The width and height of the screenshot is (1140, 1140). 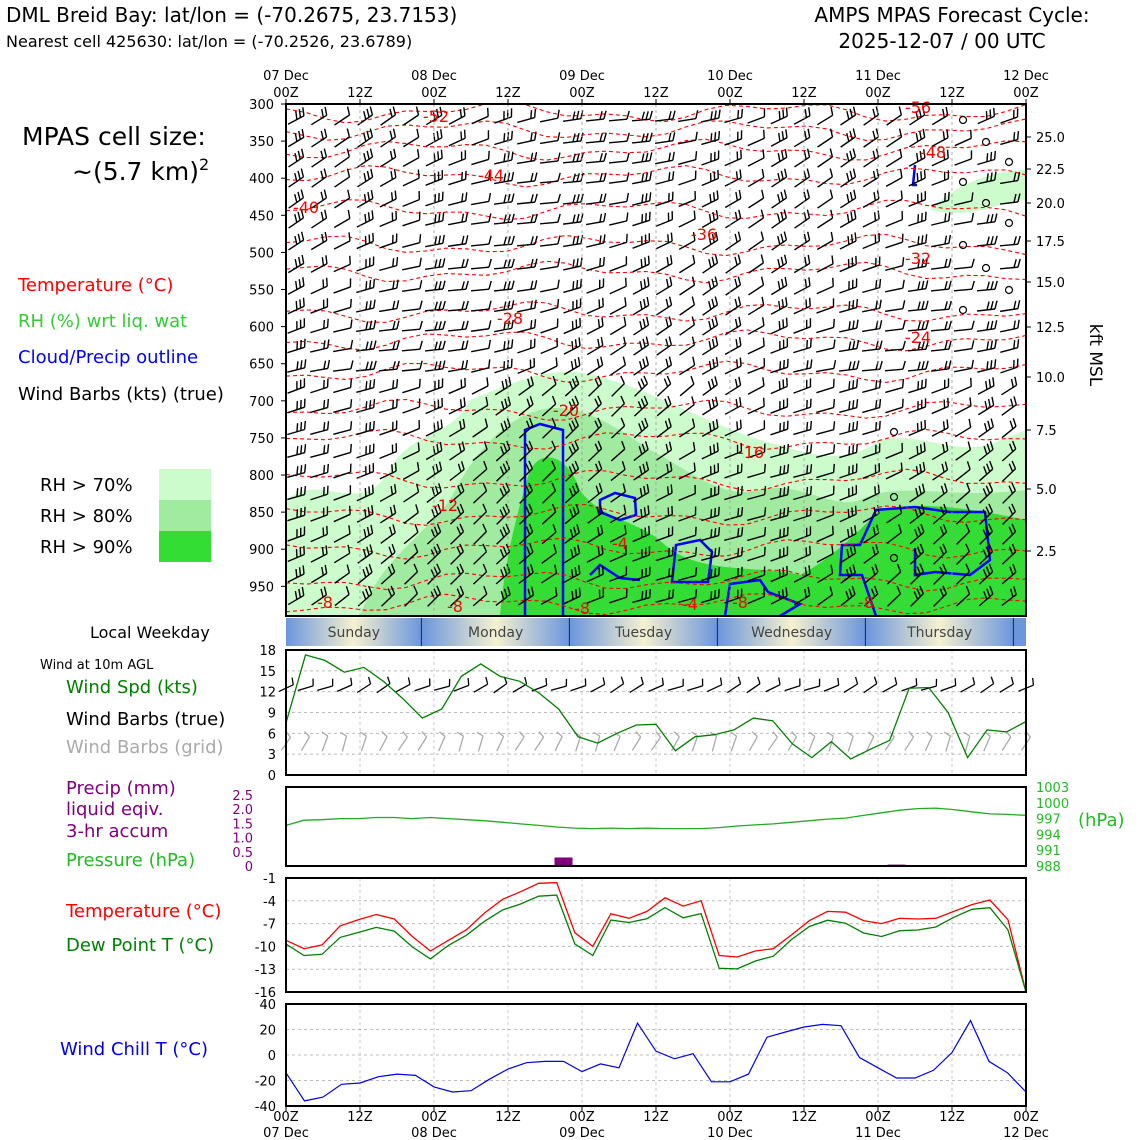 I want to click on top-hour-label: 00Z, so click(x=878, y=93).